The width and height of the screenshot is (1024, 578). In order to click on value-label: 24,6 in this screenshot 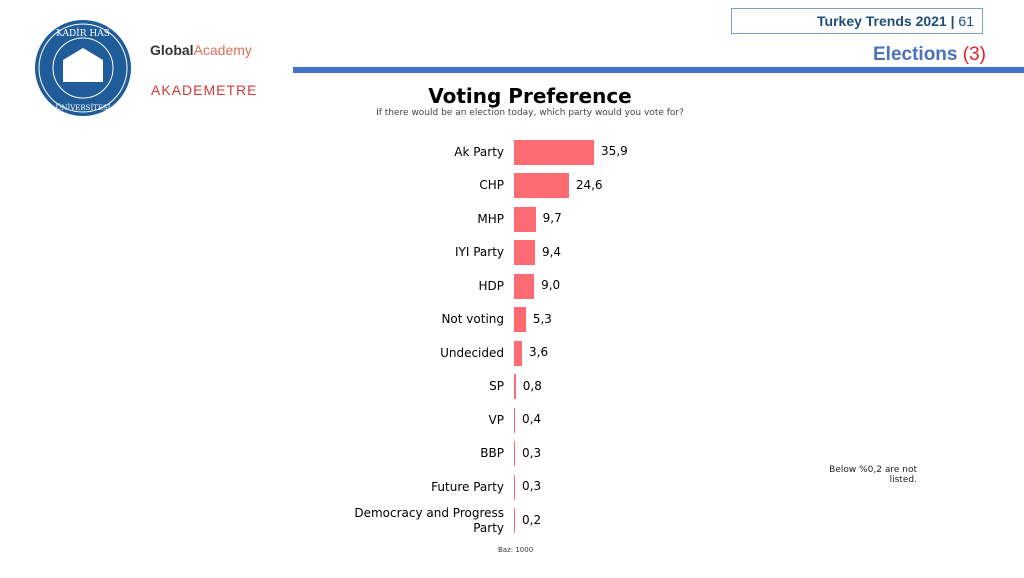, I will do `click(589, 184)`.